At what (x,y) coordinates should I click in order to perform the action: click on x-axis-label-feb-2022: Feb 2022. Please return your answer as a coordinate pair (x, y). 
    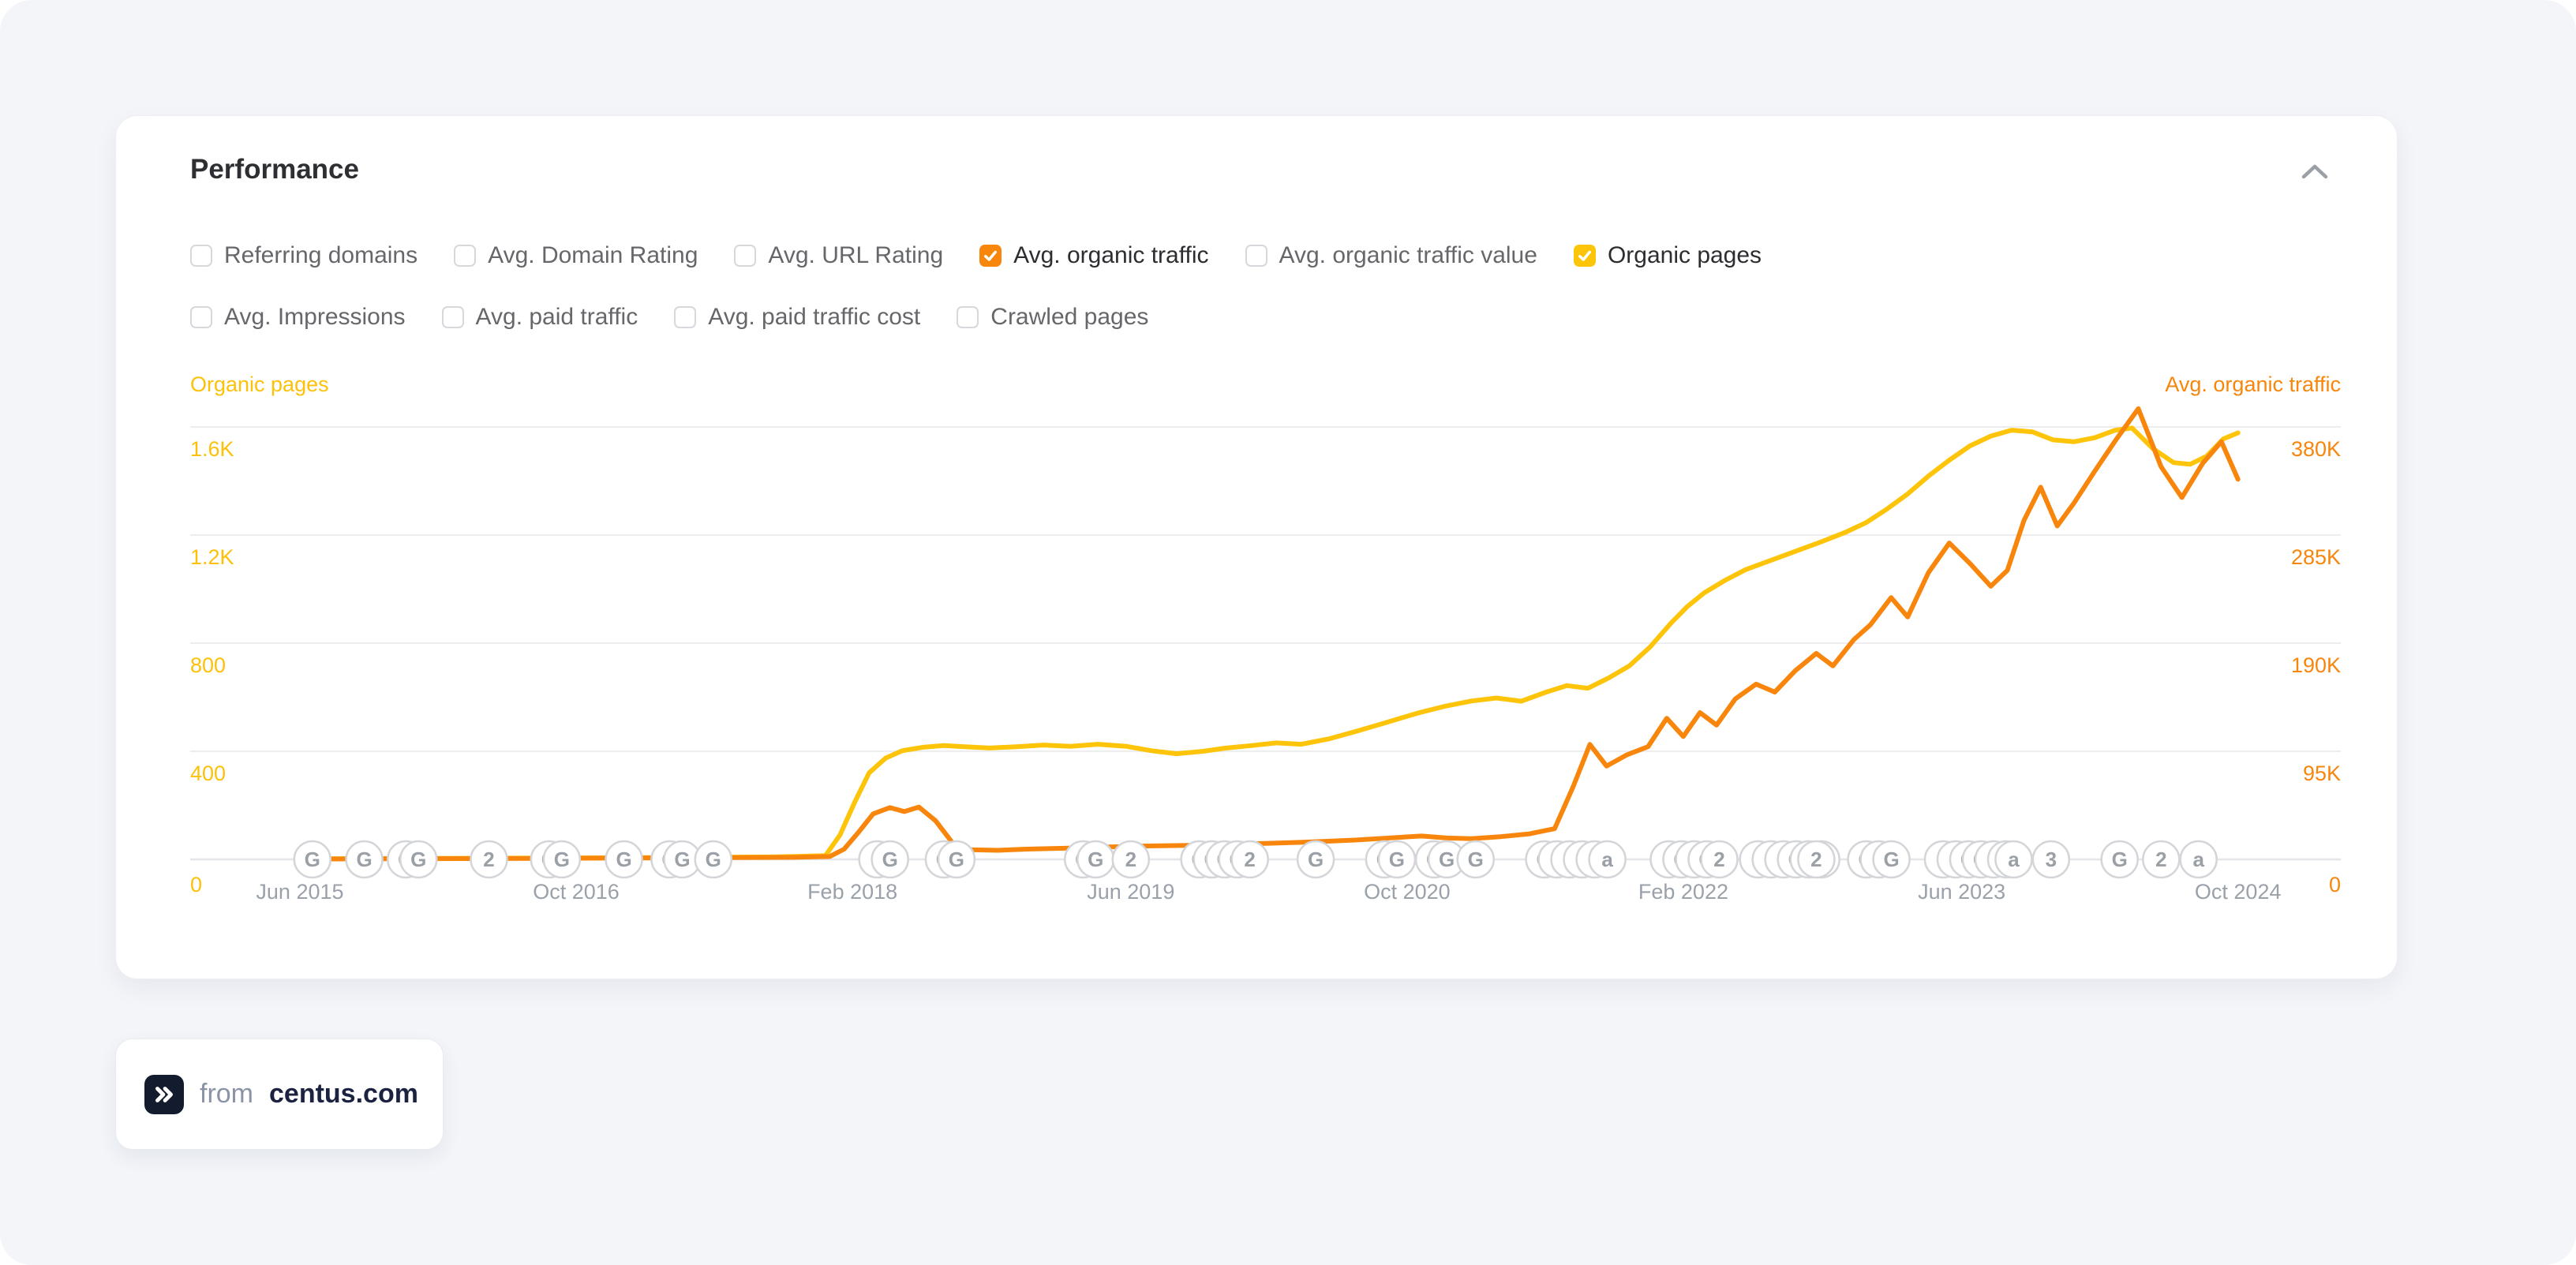
    Looking at the image, I should click on (1683, 892).